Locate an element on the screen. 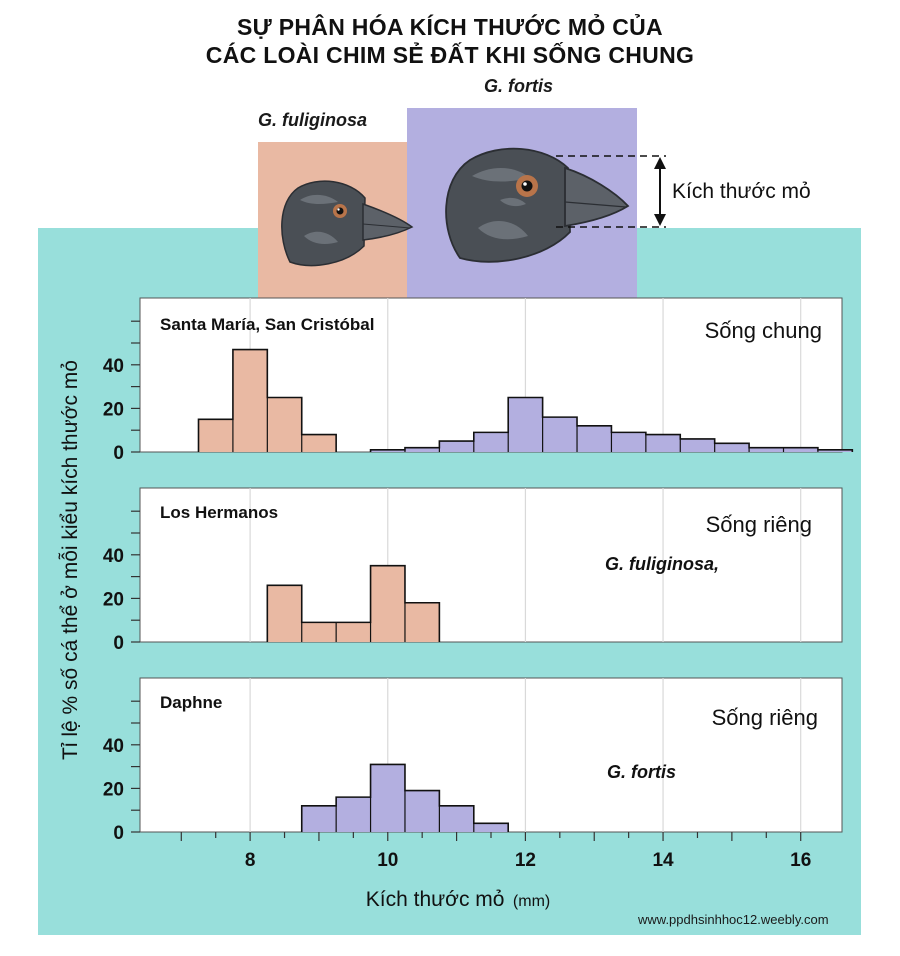 The width and height of the screenshot is (900, 956). panel-1-location: Santa María, San Cristóbal is located at coordinates (267, 324).